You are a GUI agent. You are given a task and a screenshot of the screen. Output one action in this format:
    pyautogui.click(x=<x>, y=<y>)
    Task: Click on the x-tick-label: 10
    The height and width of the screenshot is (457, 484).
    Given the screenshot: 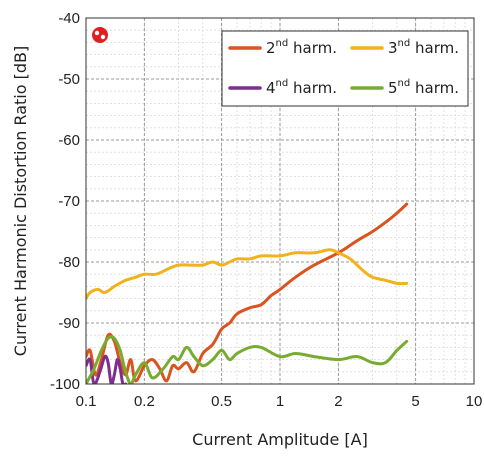 What is the action you would take?
    pyautogui.click(x=474, y=401)
    